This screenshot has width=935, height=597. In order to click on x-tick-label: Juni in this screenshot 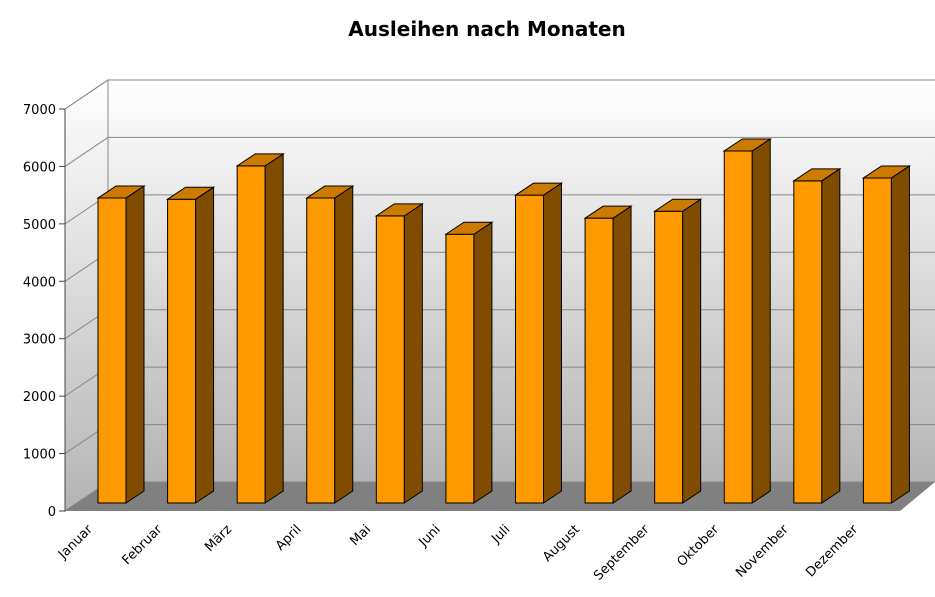, I will do `click(430, 536)`.